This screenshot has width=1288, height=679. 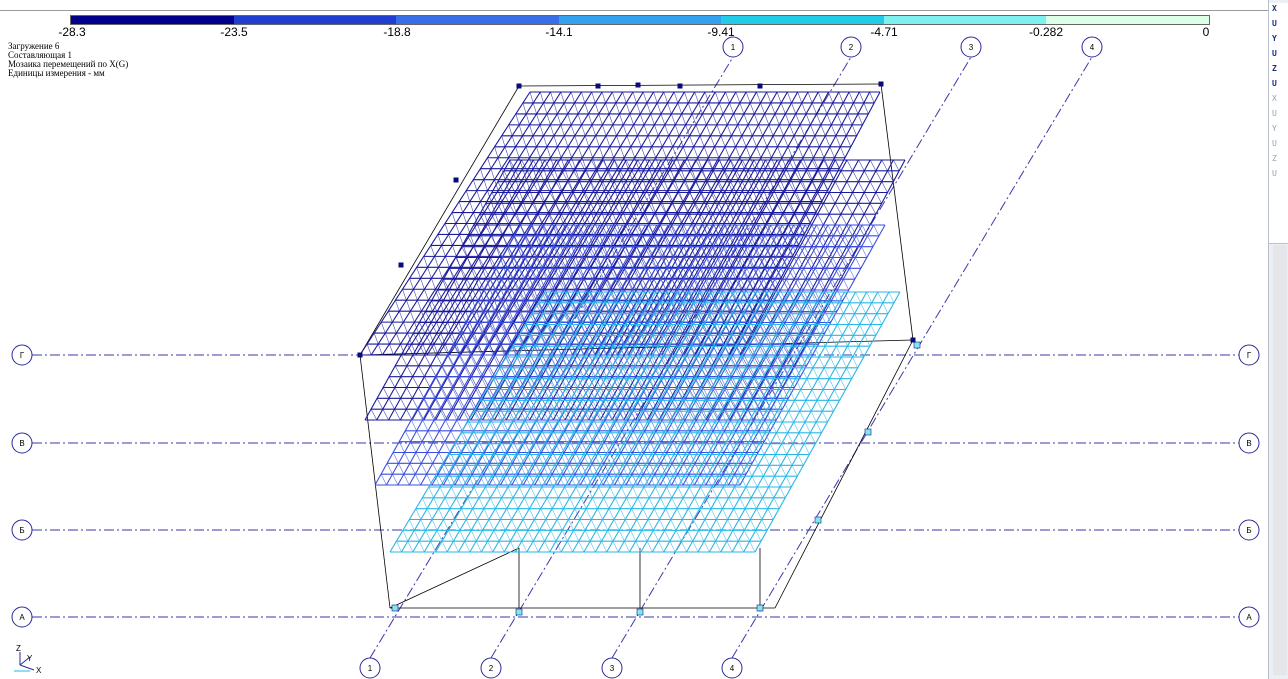 I want to click on node-marker, so click(x=760, y=86).